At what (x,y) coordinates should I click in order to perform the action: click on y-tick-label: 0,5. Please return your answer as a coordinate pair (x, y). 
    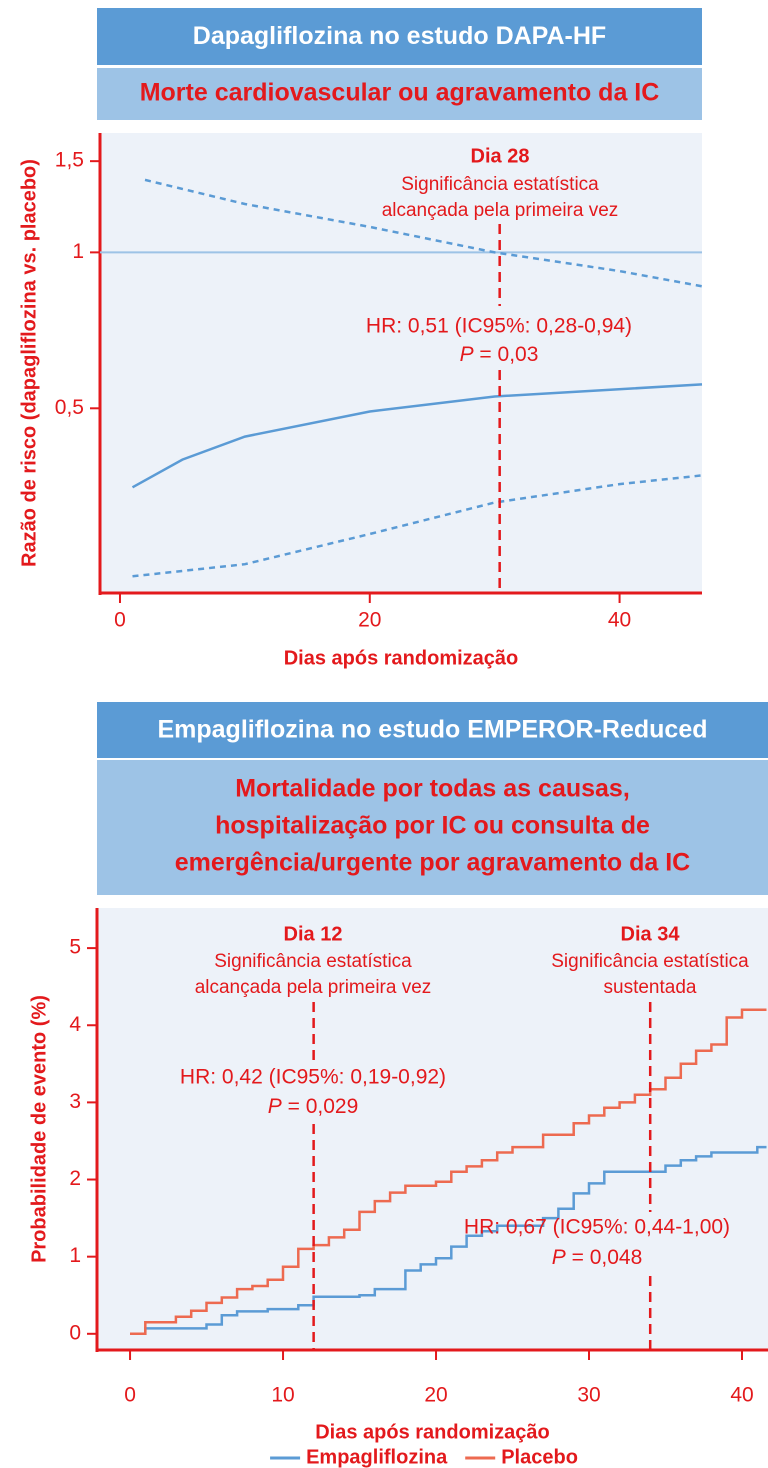
    Looking at the image, I should click on (69, 407).